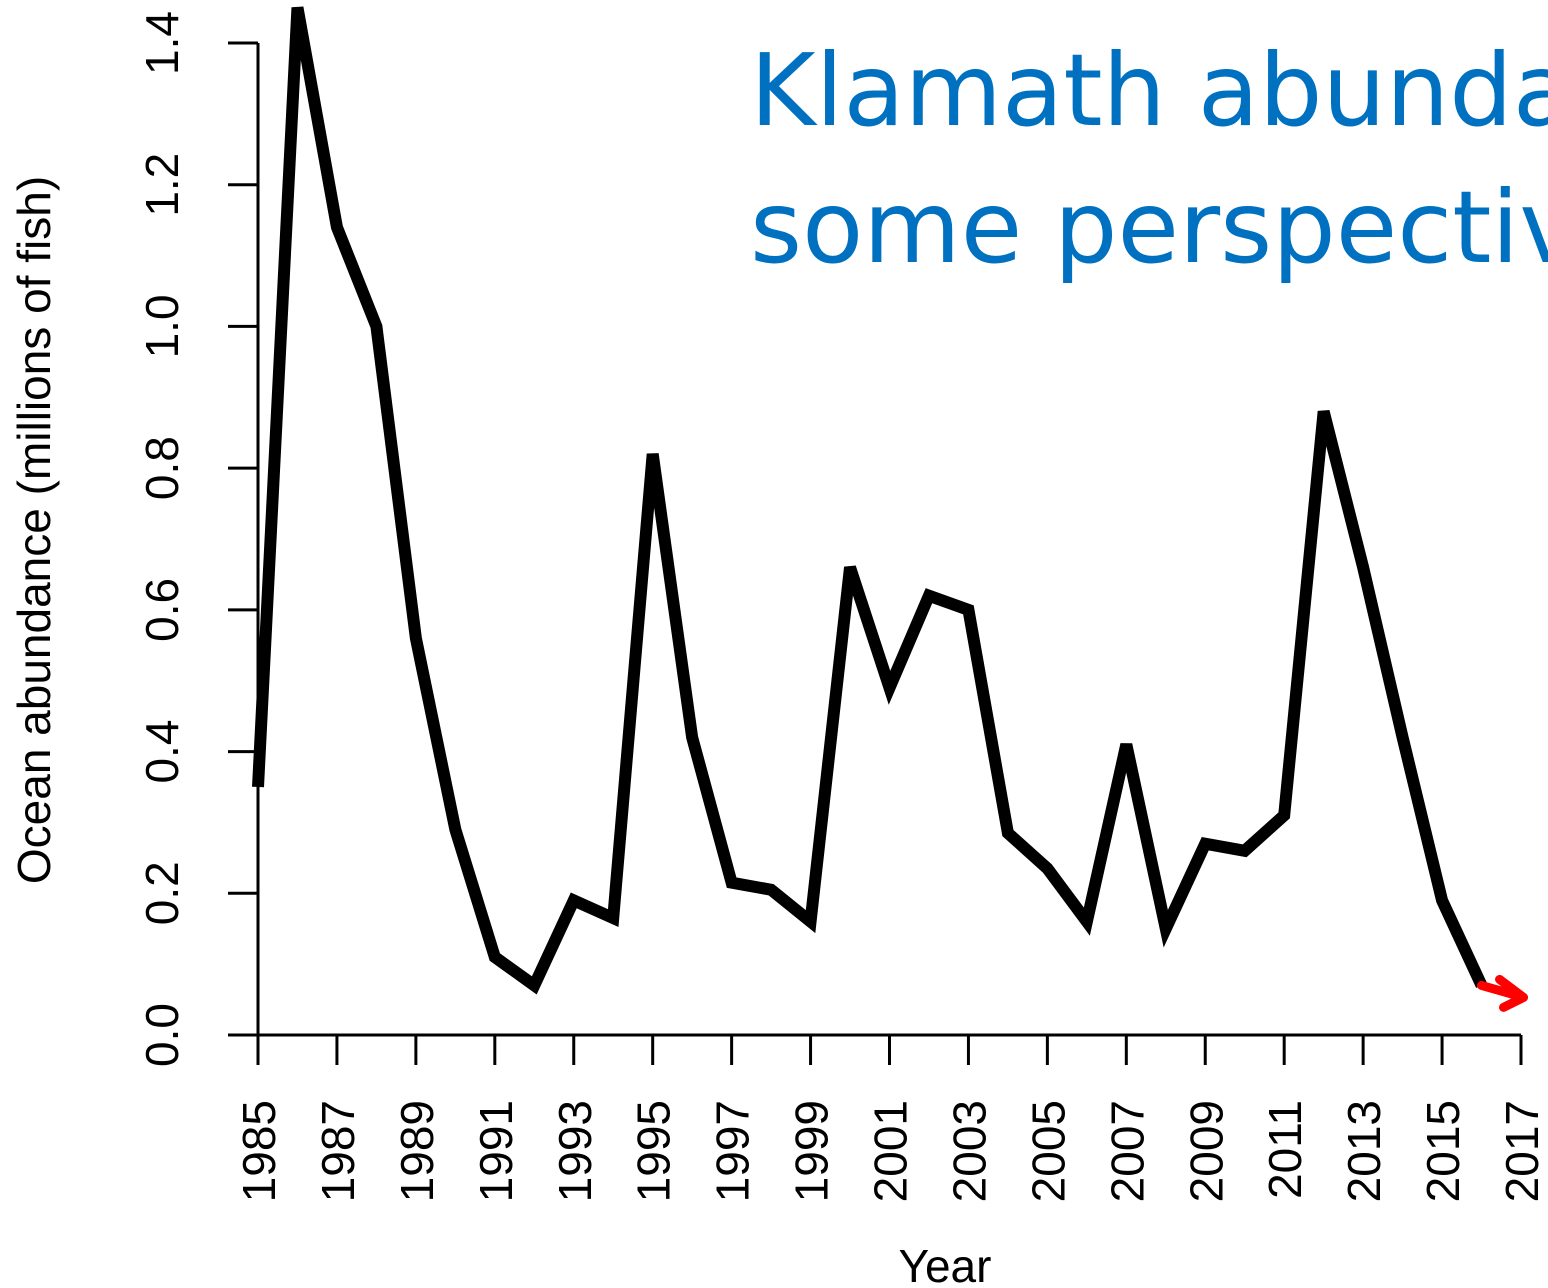  What do you see at coordinates (162, 893) in the screenshot?
I see `y-tick-label: 0.2` at bounding box center [162, 893].